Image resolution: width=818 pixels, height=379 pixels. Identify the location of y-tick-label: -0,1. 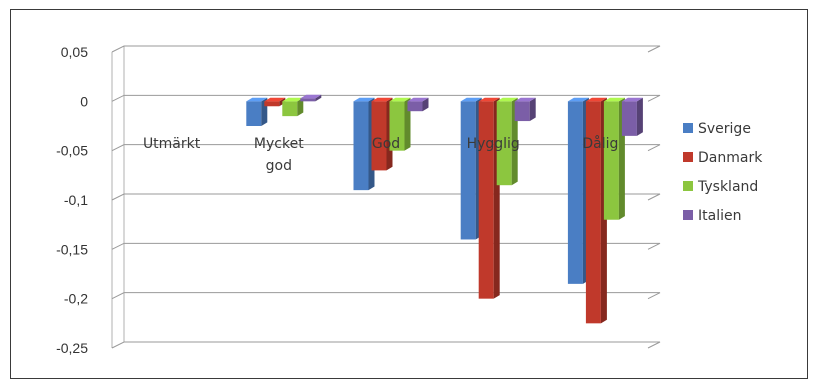
(76, 200).